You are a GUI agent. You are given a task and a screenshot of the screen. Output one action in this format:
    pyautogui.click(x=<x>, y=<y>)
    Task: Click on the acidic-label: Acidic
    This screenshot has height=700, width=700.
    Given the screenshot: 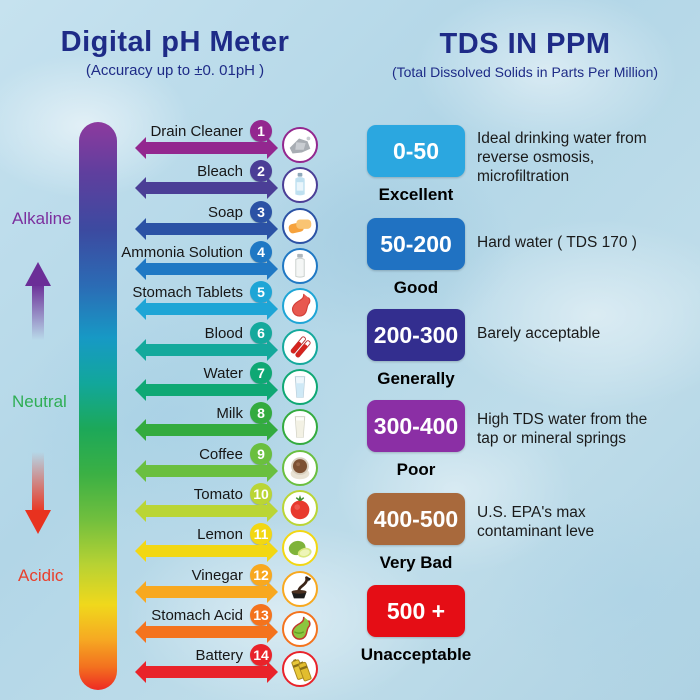 What is the action you would take?
    pyautogui.click(x=41, y=575)
    